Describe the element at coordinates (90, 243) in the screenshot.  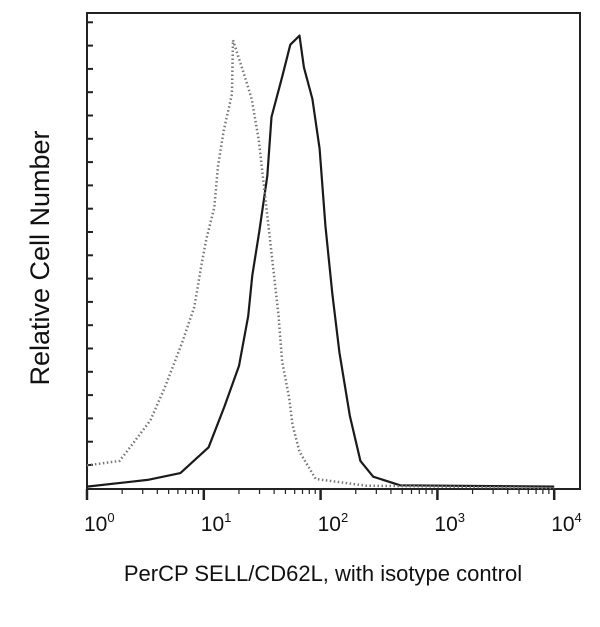
I see `y-axis-ticks` at that location.